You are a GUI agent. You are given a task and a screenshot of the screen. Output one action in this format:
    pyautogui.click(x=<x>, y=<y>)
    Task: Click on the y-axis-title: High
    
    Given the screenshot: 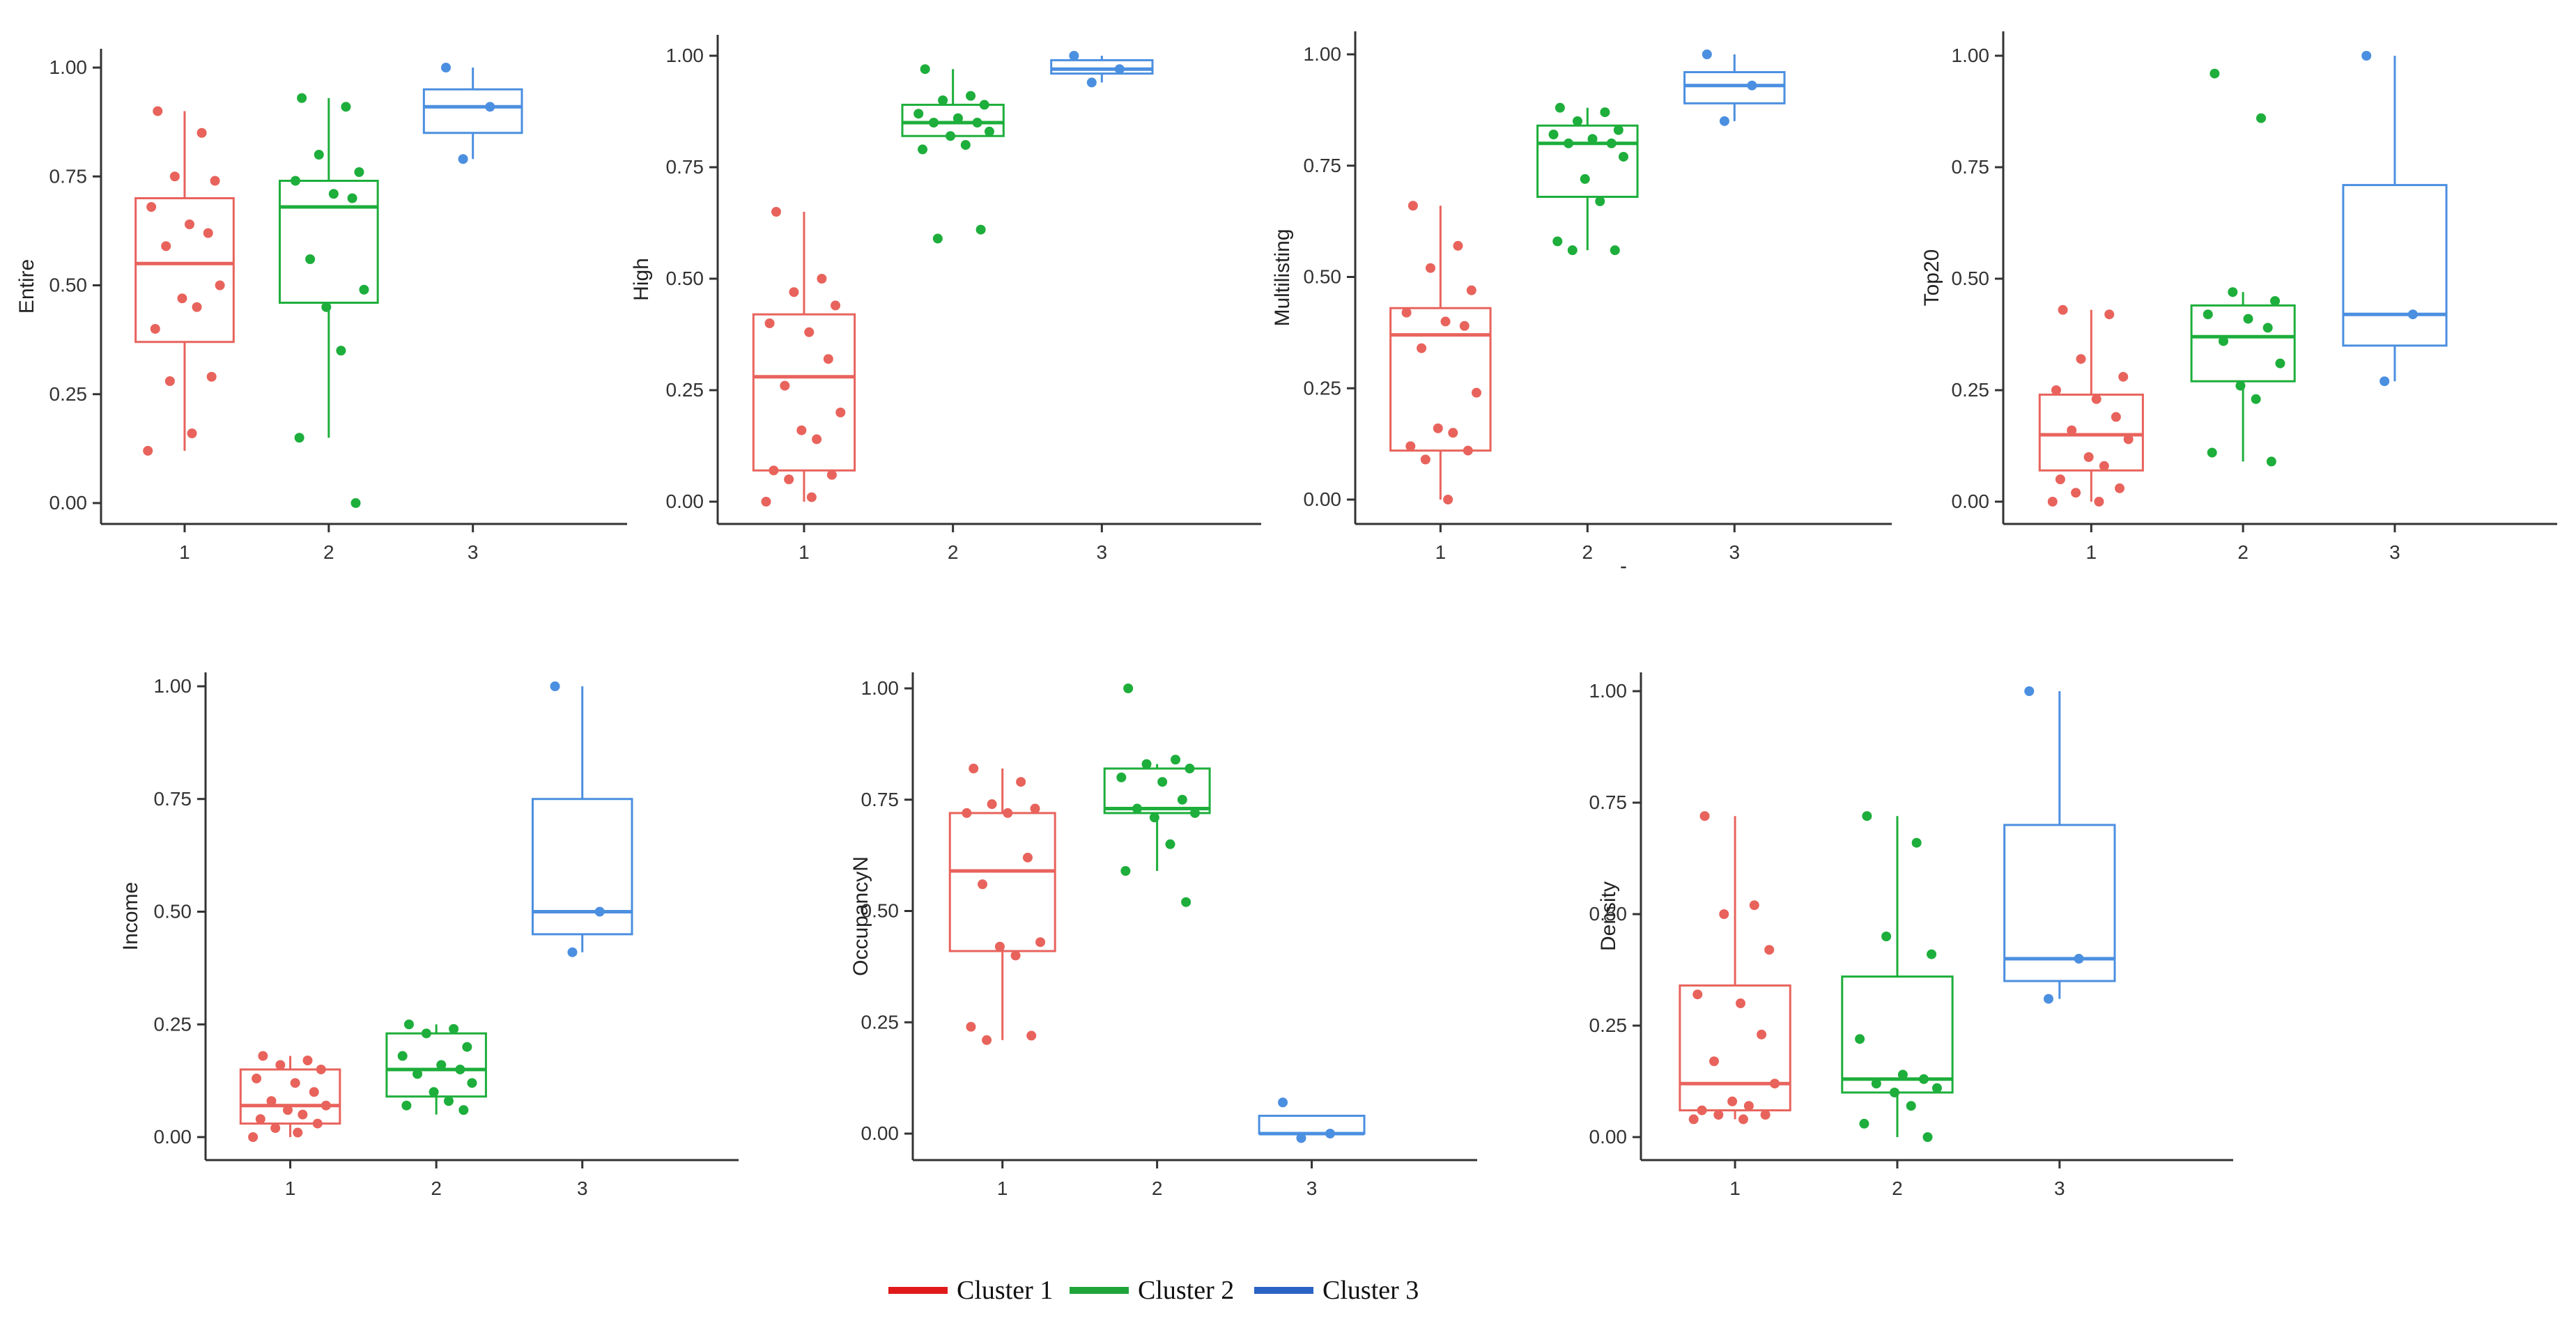 What is the action you would take?
    pyautogui.click(x=641, y=280)
    